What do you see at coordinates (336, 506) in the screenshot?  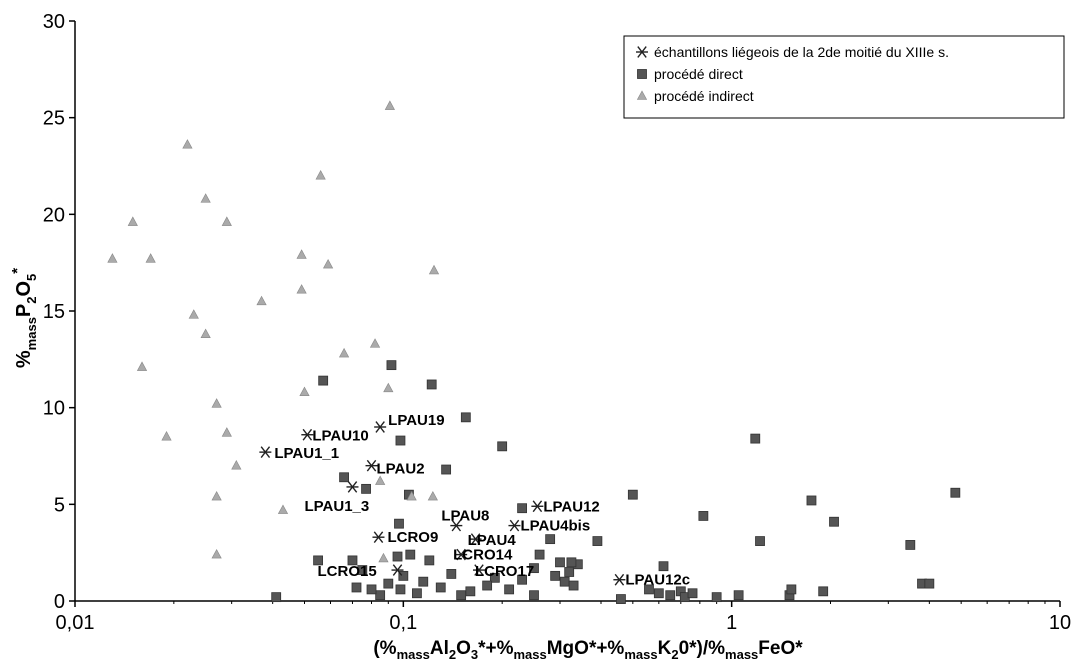 I see `point-label: LPAU1_3` at bounding box center [336, 506].